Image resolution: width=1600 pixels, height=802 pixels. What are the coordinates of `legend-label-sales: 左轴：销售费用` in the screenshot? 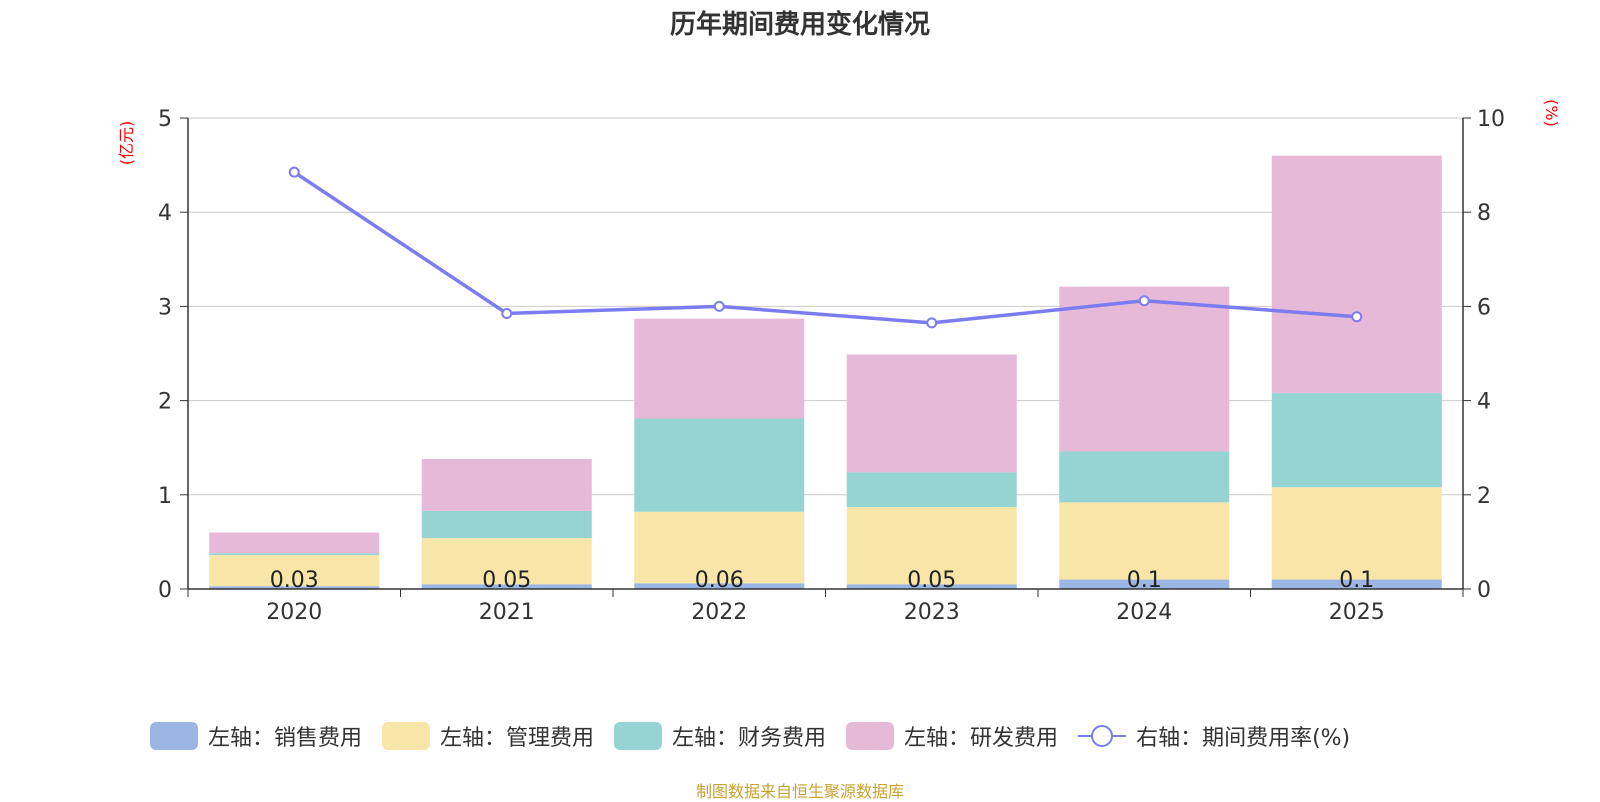 It's located at (285, 738).